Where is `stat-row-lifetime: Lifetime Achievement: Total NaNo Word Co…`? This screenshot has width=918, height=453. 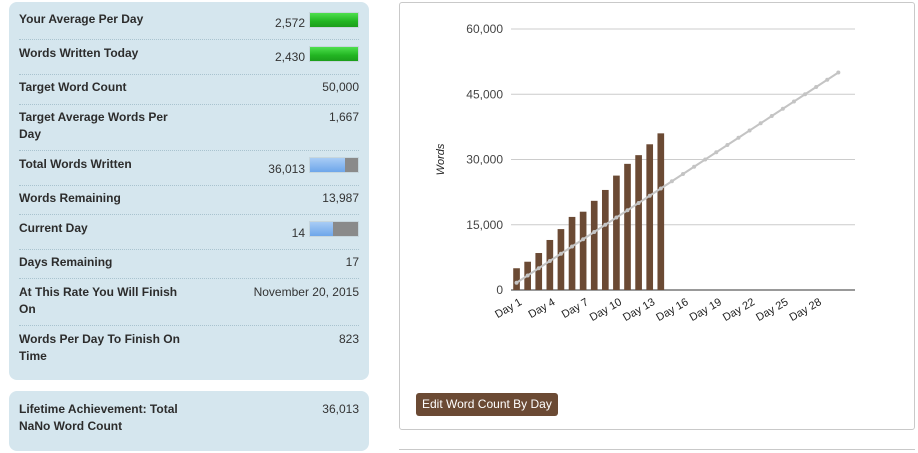 stat-row-lifetime: Lifetime Achievement: Total NaNo Word Co… is located at coordinates (189, 421).